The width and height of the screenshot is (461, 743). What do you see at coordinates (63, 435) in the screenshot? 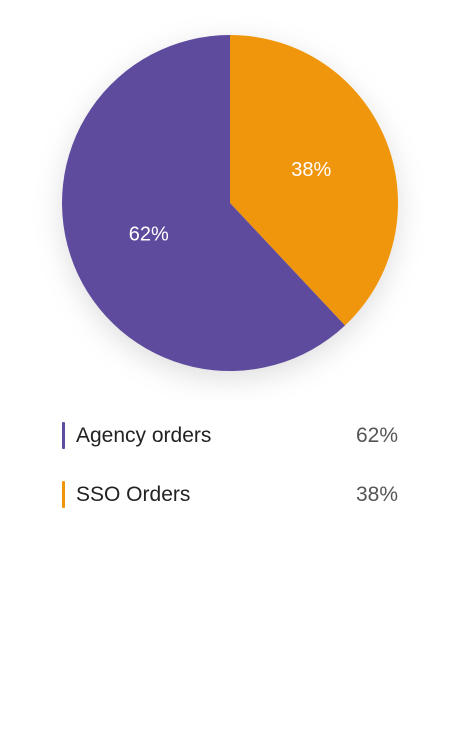
I see `legend-swatch-agency-orders` at bounding box center [63, 435].